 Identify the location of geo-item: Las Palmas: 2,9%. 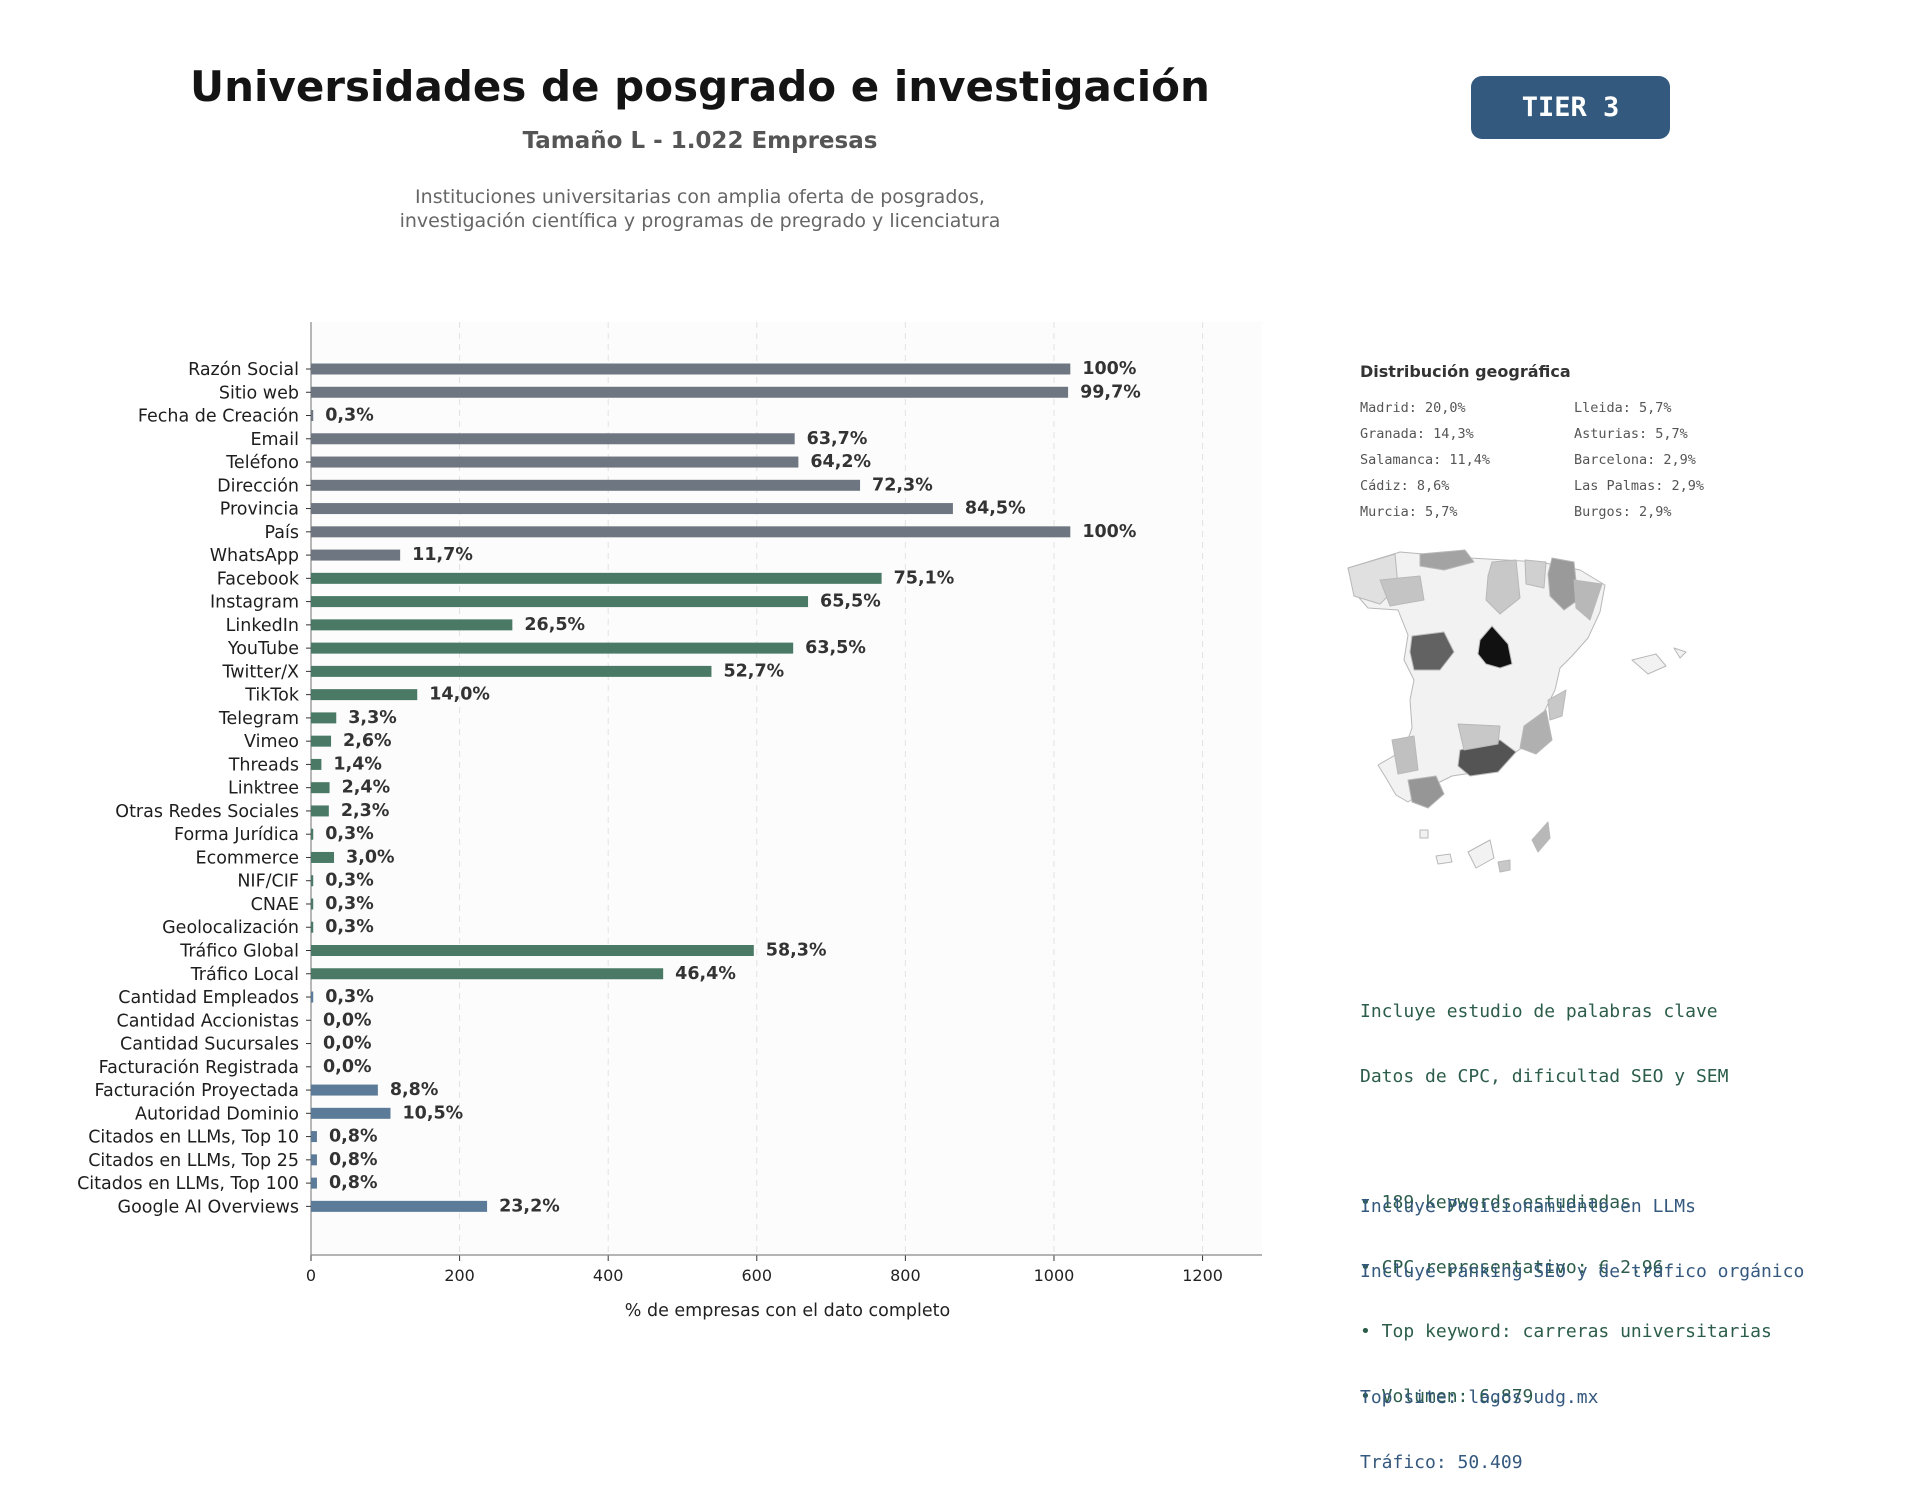
(1639, 486).